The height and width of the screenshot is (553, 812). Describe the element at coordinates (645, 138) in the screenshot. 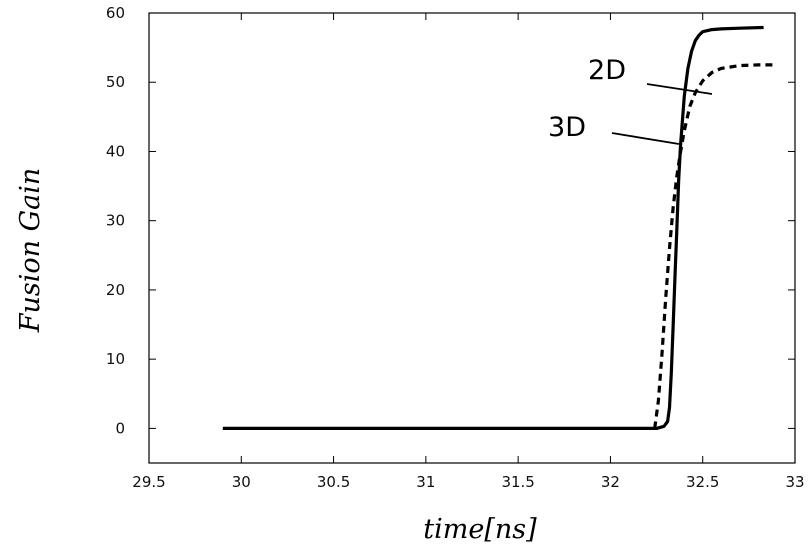

I see `annotation-leader-3d` at that location.